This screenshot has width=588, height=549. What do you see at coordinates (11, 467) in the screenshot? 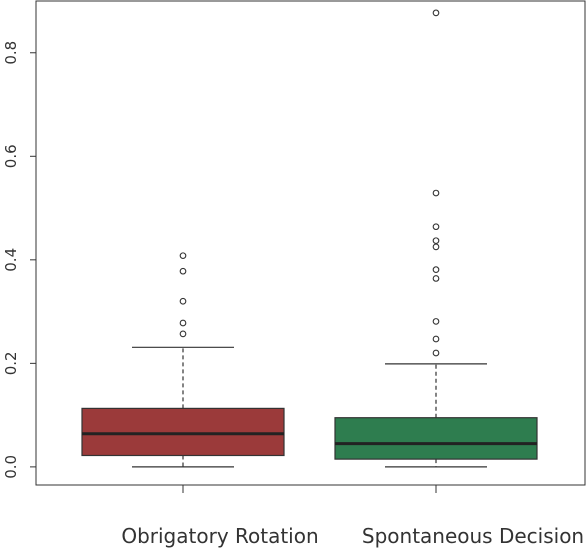
I see `y-tick-label: 0.0` at bounding box center [11, 467].